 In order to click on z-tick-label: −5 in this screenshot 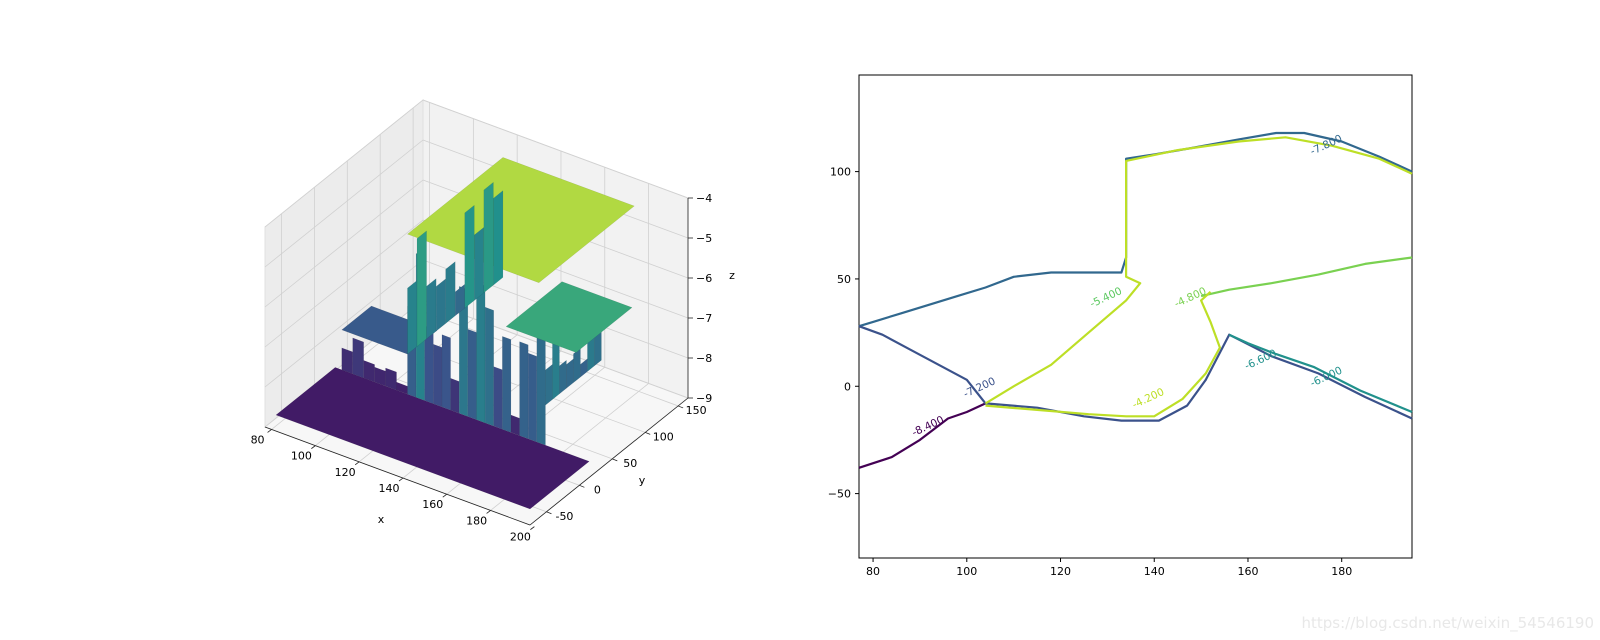, I will do `click(704, 238)`.